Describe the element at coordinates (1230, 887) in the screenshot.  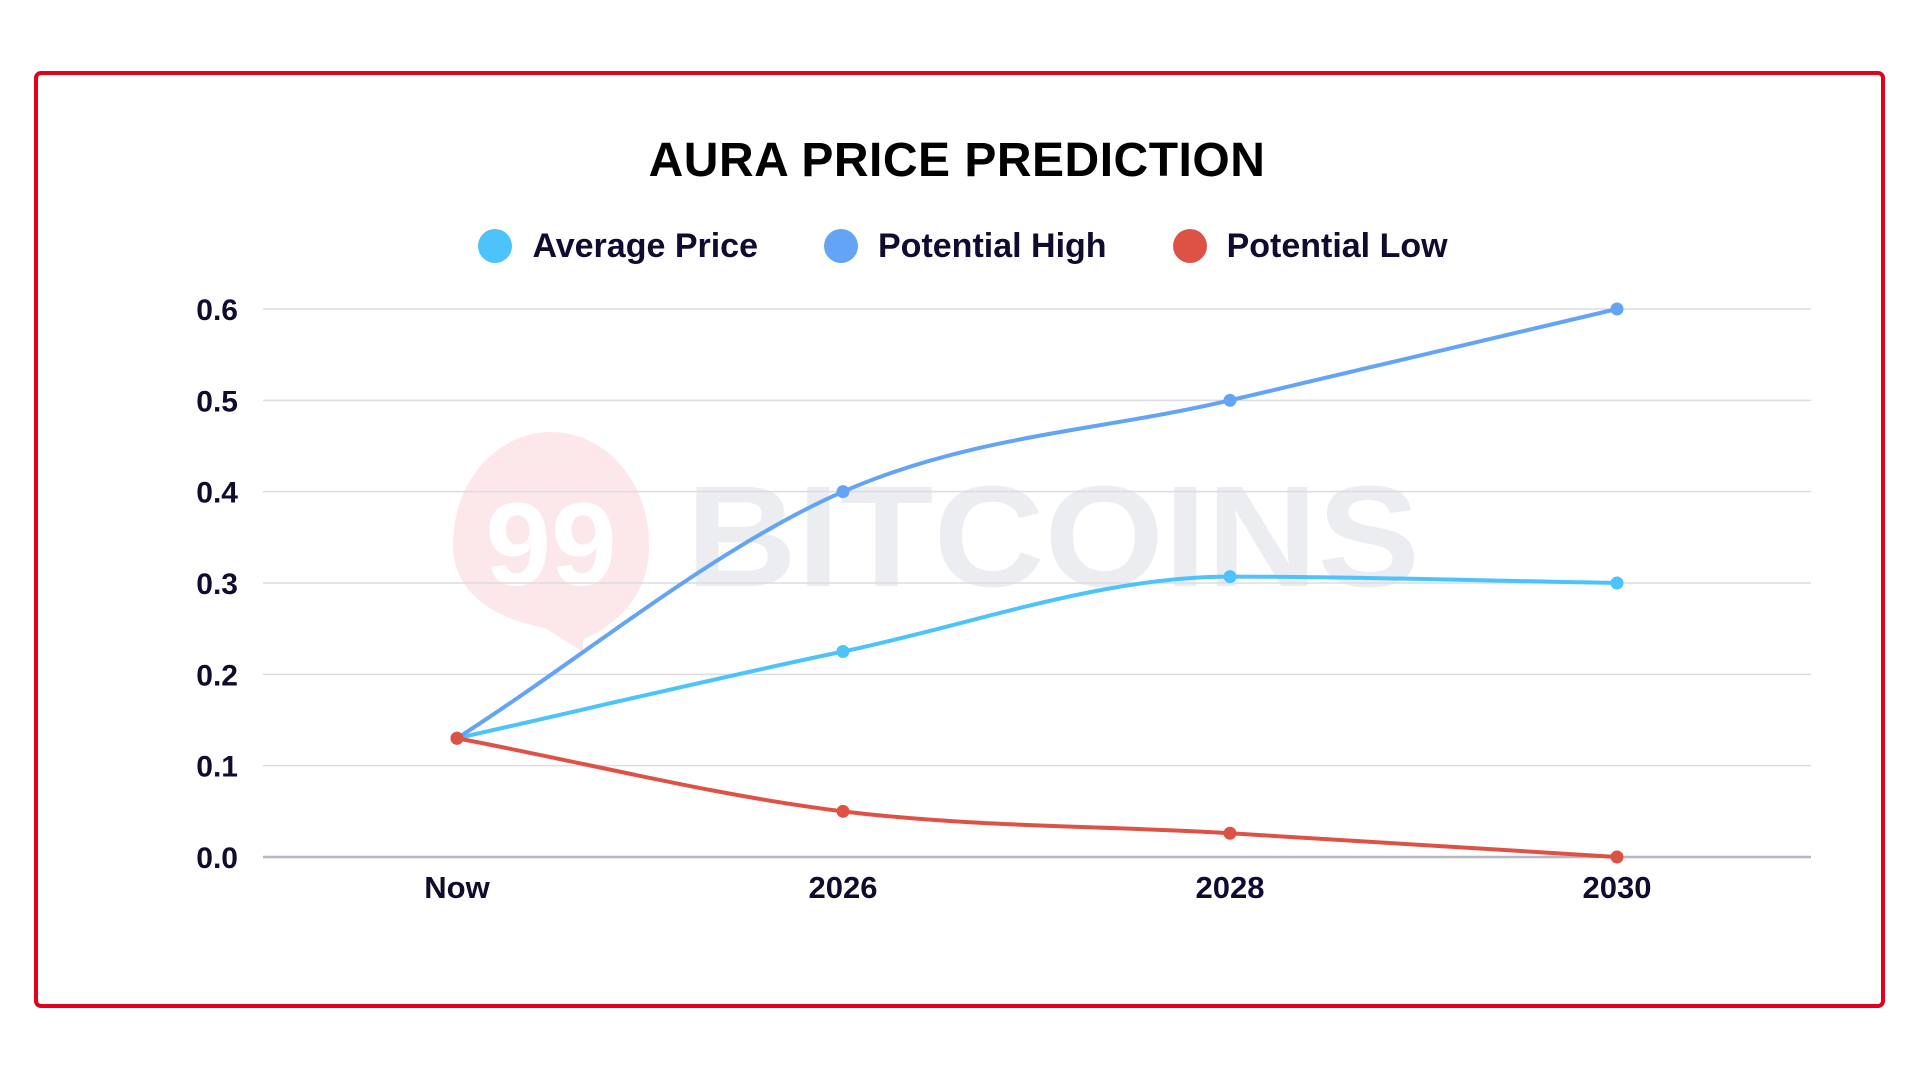
I see `x-tick-label: 2028` at that location.